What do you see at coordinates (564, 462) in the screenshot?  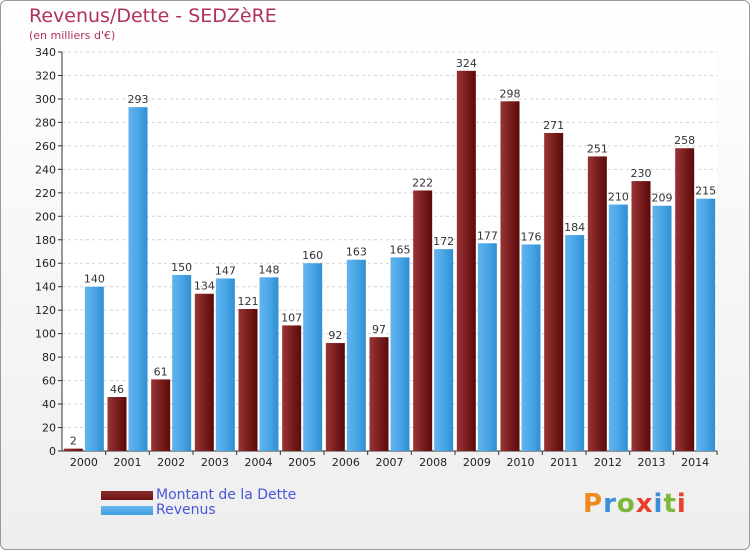 I see `x-tick-label: 2011` at bounding box center [564, 462].